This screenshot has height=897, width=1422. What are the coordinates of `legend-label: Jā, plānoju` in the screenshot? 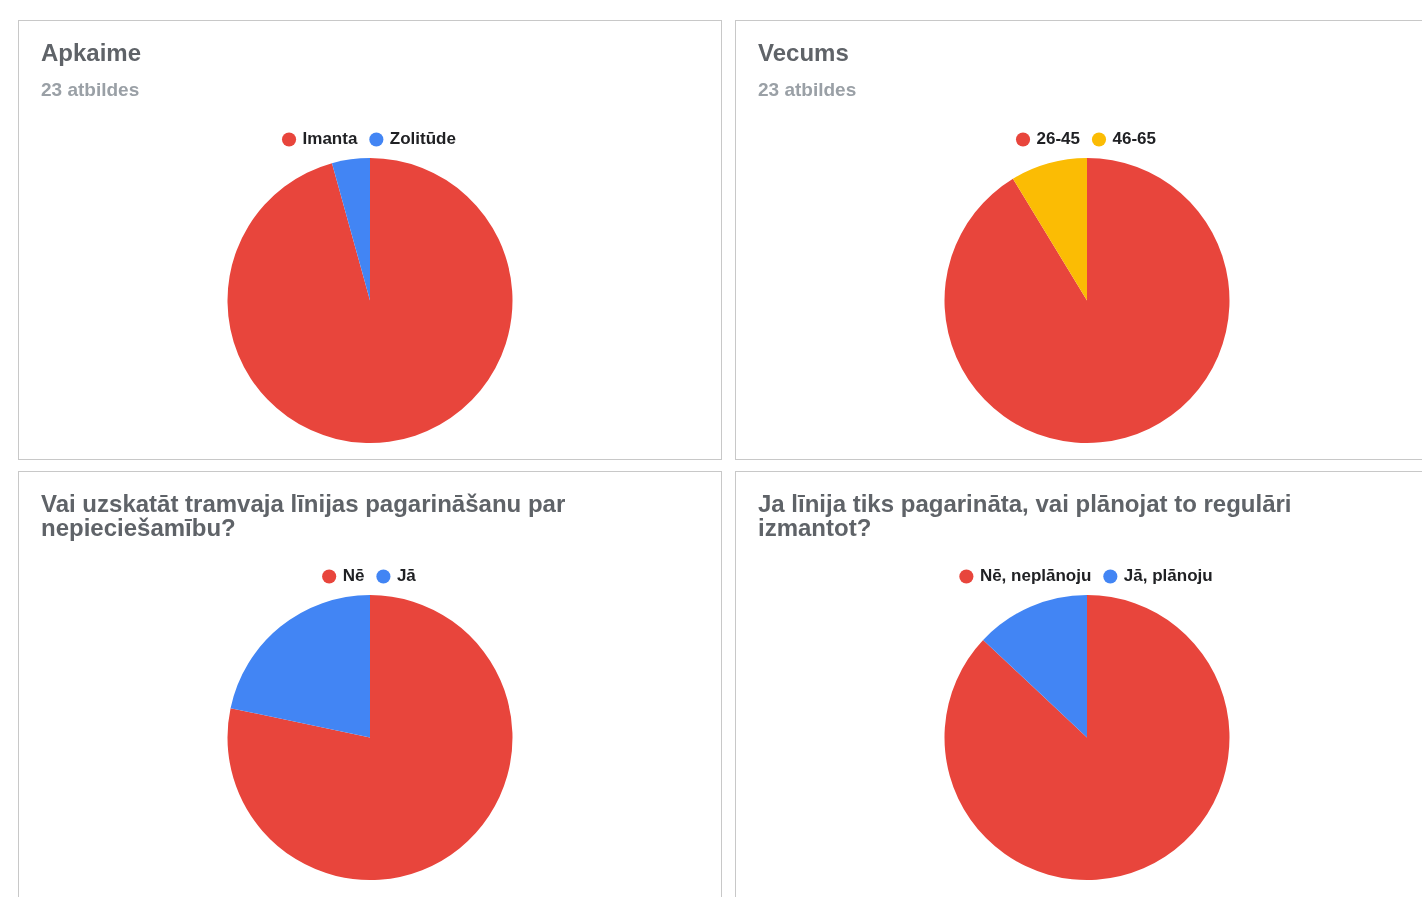 It's located at (1168, 576).